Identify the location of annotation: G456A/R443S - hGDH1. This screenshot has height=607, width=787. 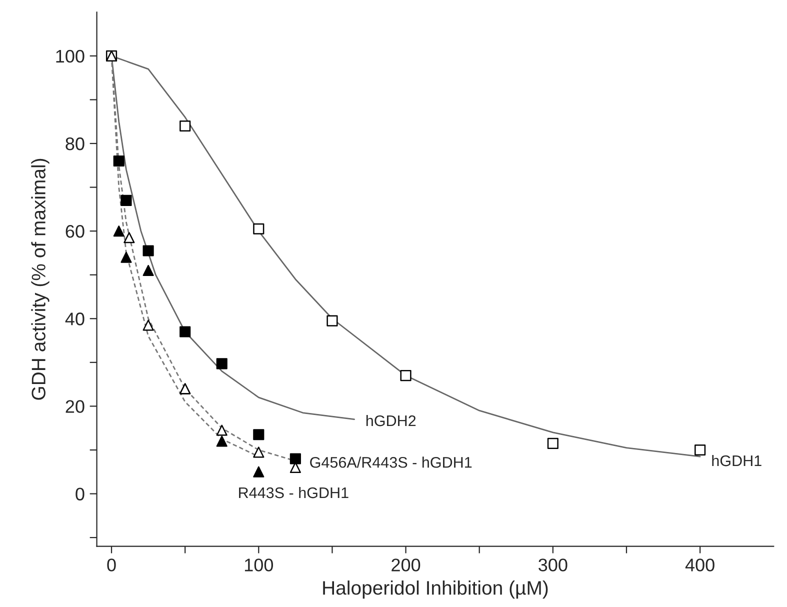
(391, 462).